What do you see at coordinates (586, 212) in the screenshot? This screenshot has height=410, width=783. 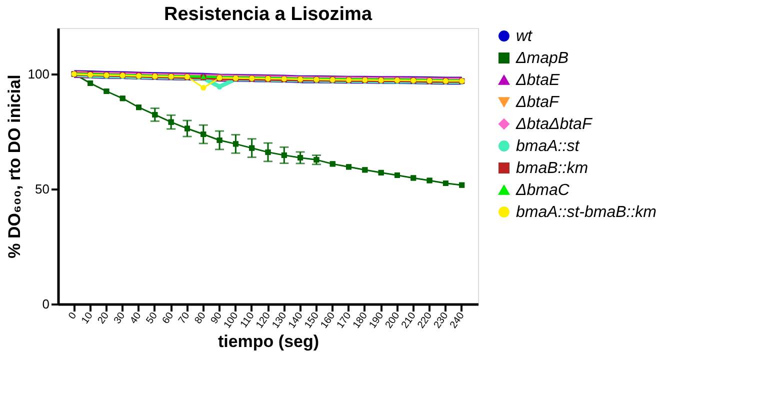 I see `legend-label: bmaA::st-bmaB::km` at bounding box center [586, 212].